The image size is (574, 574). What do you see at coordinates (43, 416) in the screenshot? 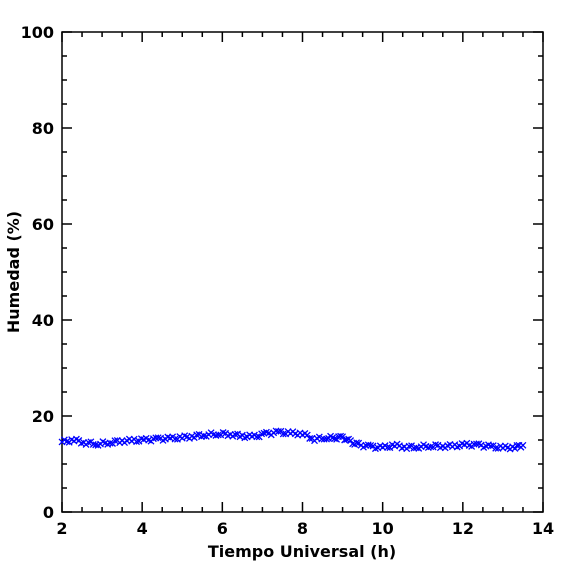
I see `y-tick-label: 20` at bounding box center [43, 416].